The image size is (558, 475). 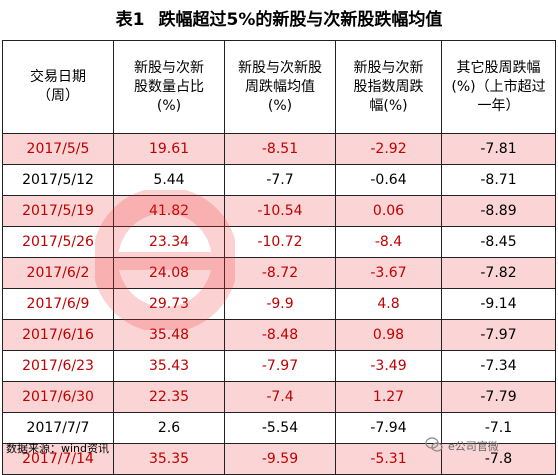 What do you see at coordinates (498, 335) in the screenshot?
I see `cell-other: -7.97` at bounding box center [498, 335].